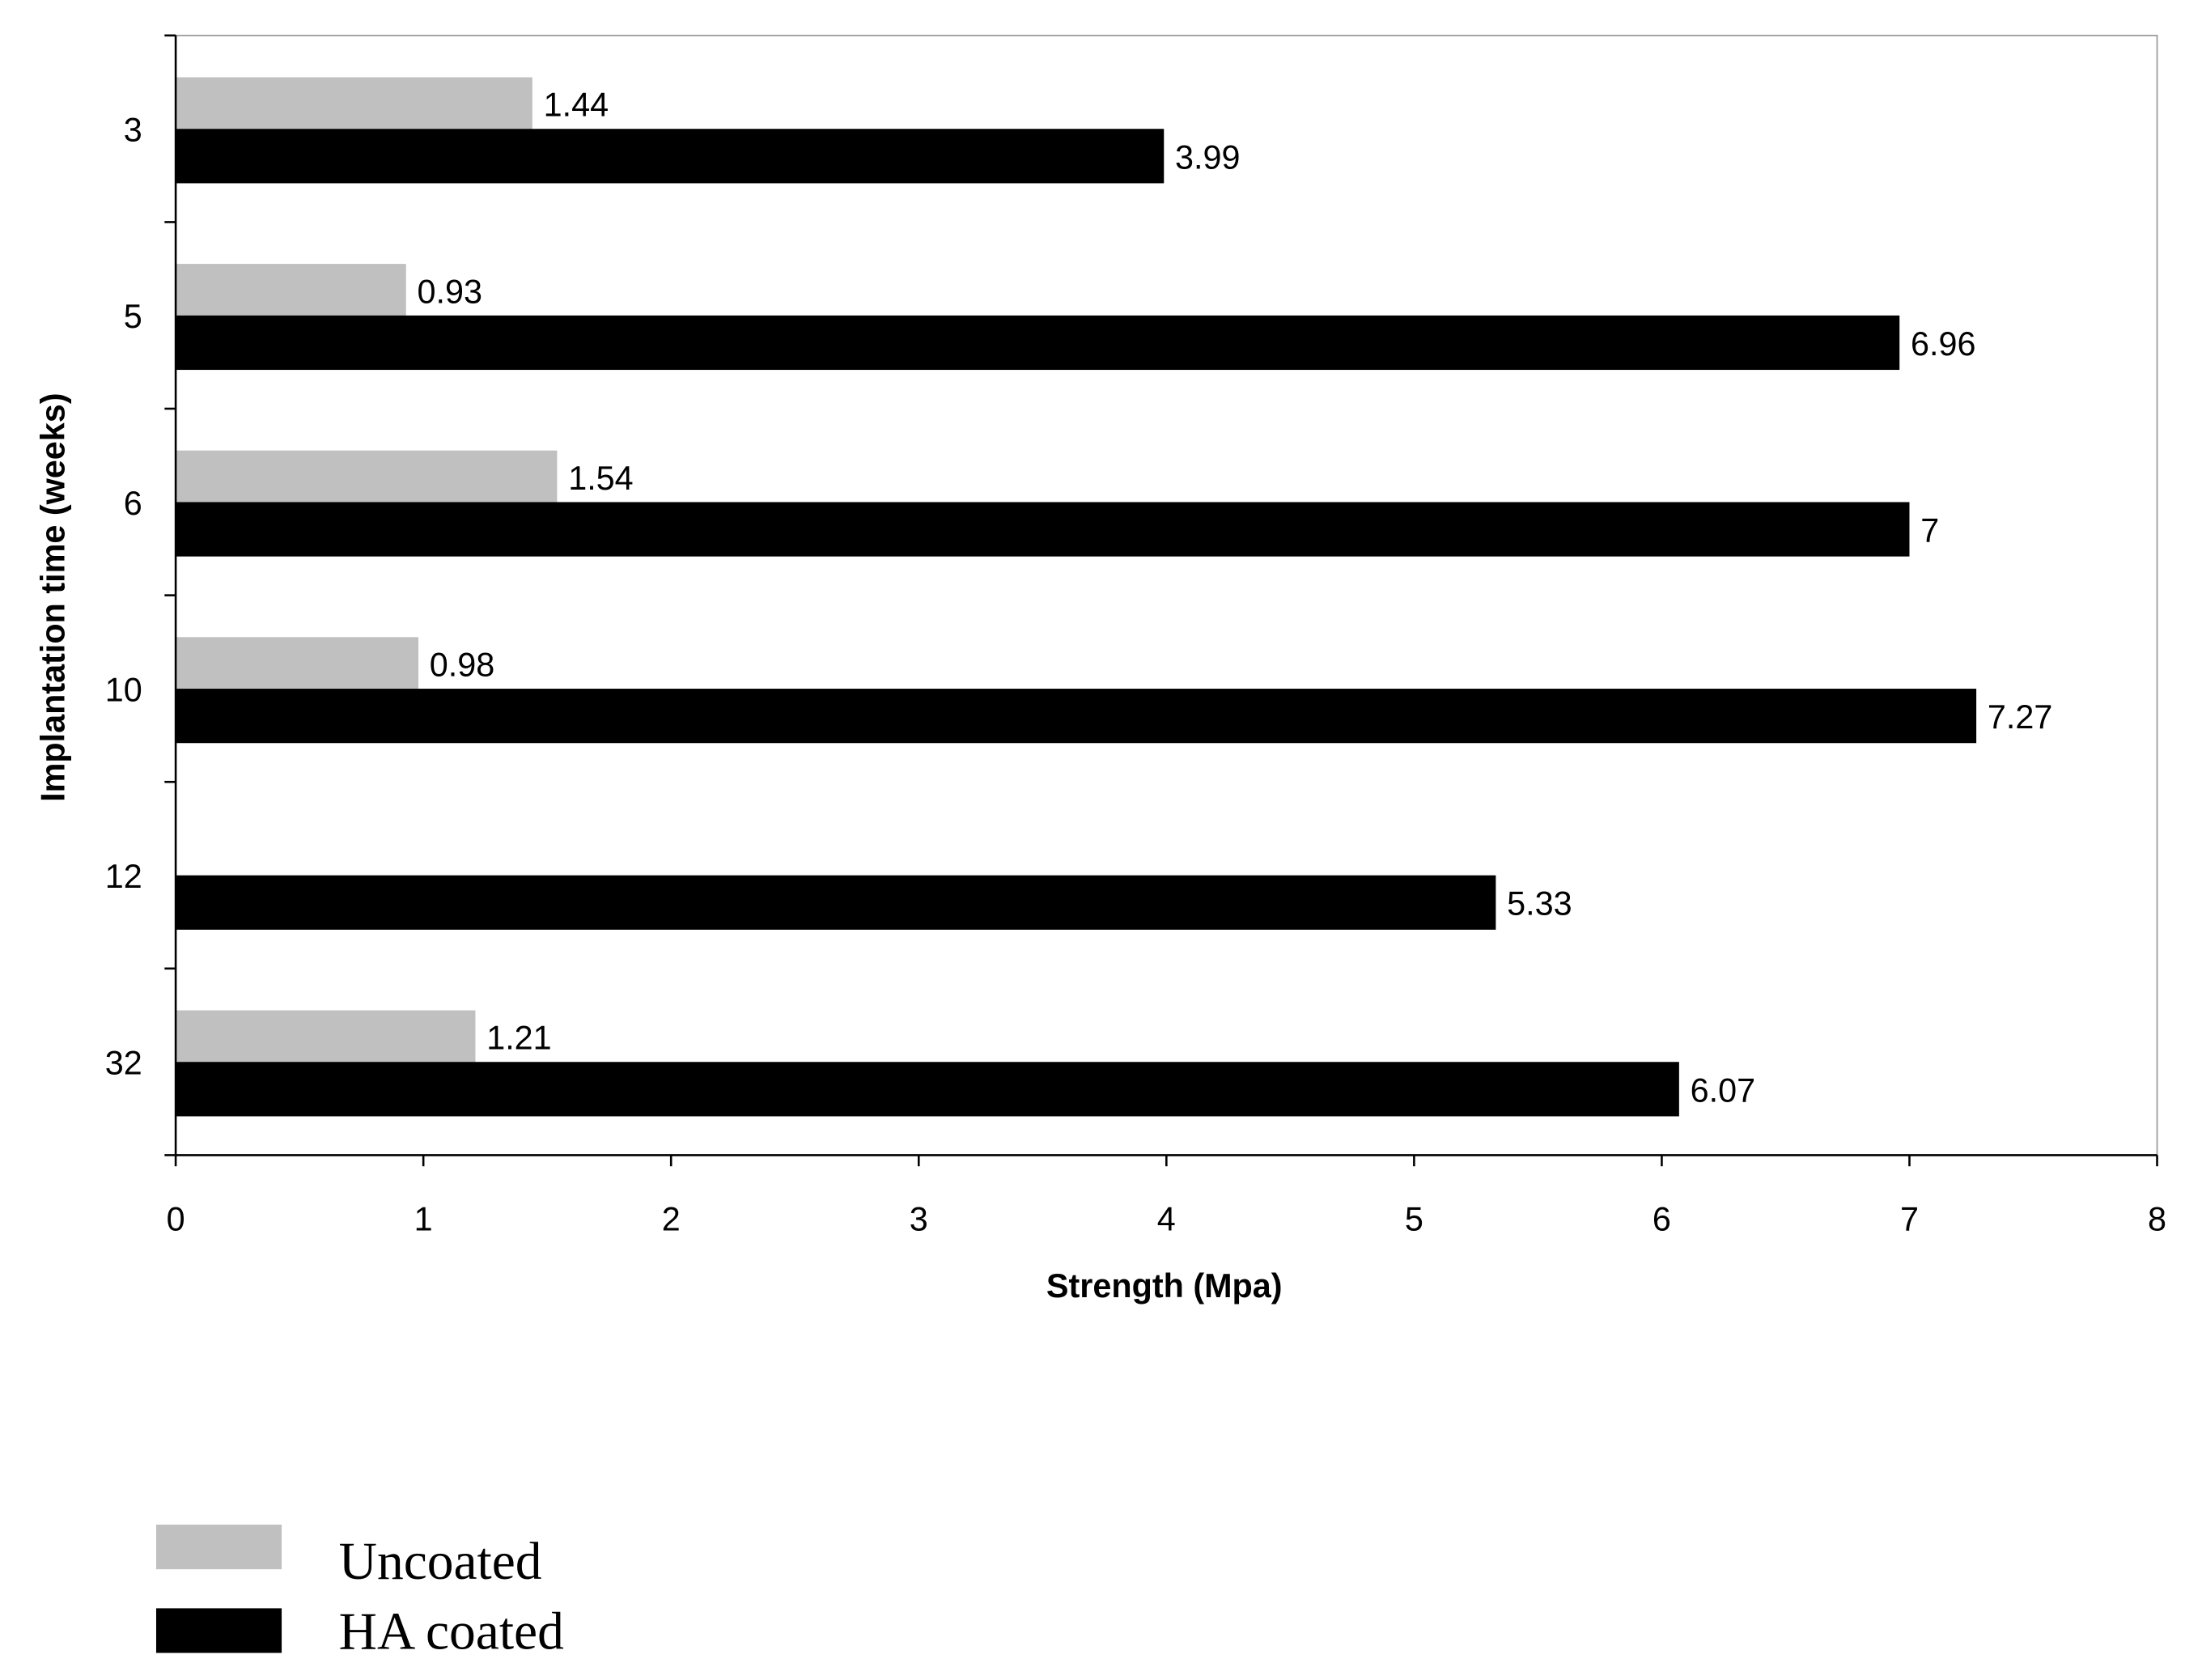 The image size is (2185, 1680). I want to click on legend-swatch-uncoated, so click(218, 1547).